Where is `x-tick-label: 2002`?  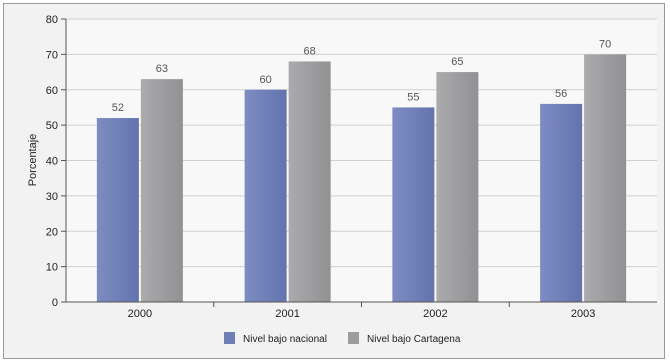 x-tick-label: 2002 is located at coordinates (435, 314).